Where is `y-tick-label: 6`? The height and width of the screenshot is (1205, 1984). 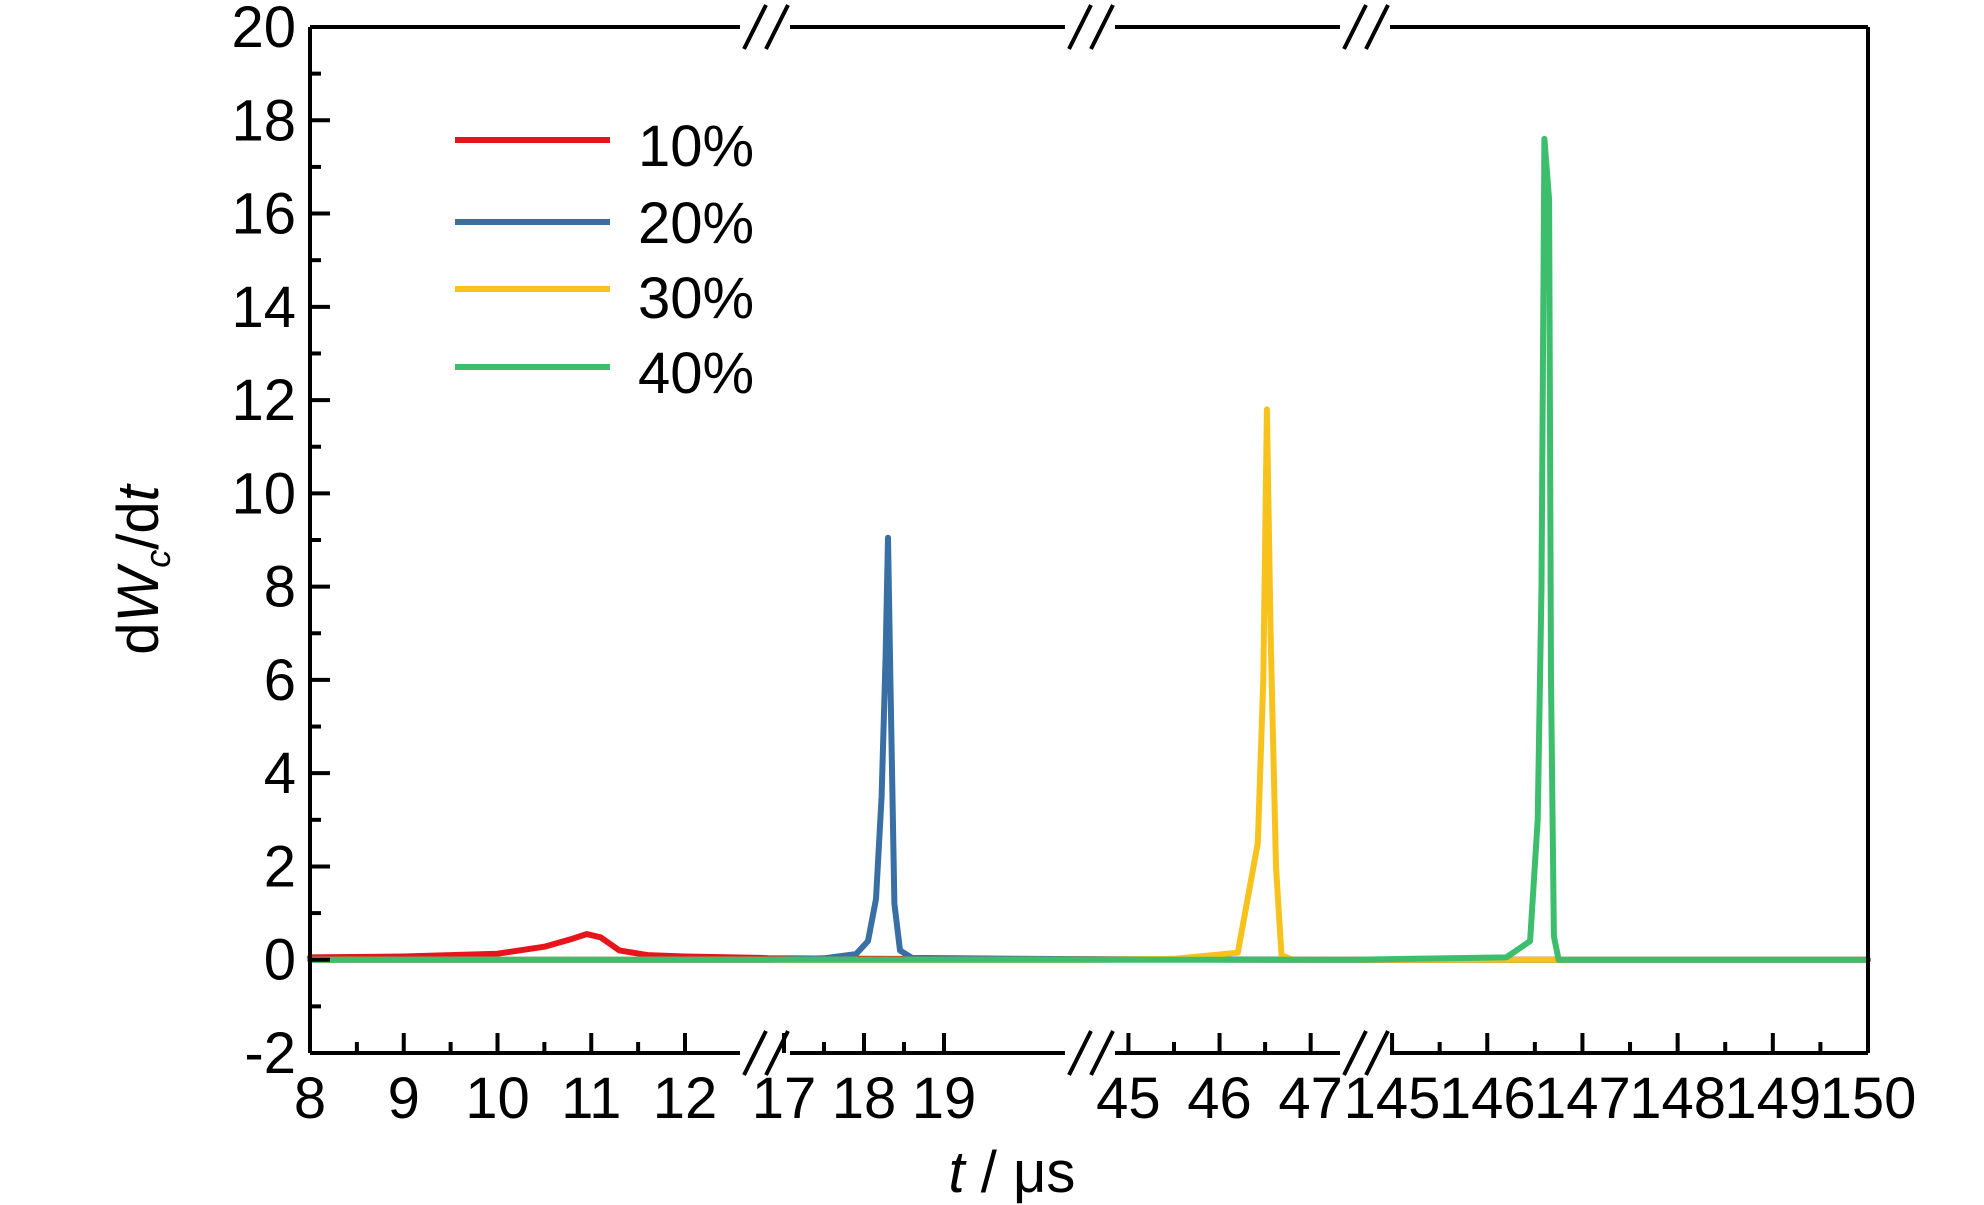
y-tick-label: 6 is located at coordinates (280, 680).